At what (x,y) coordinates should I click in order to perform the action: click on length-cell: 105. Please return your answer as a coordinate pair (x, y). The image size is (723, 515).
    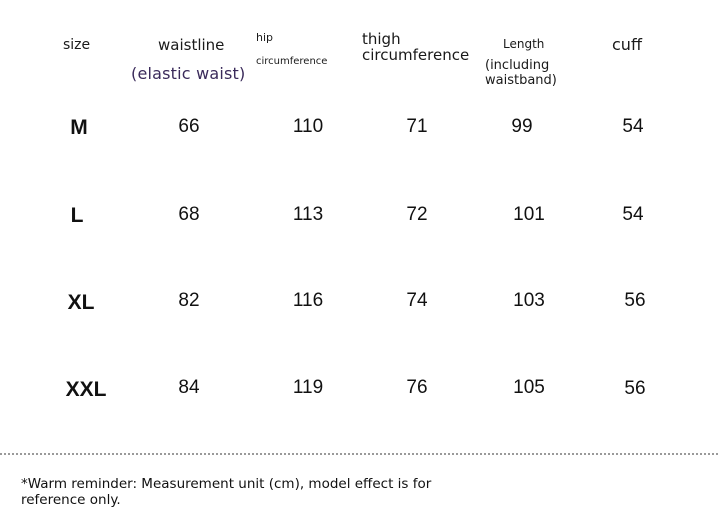
    Looking at the image, I should click on (529, 387).